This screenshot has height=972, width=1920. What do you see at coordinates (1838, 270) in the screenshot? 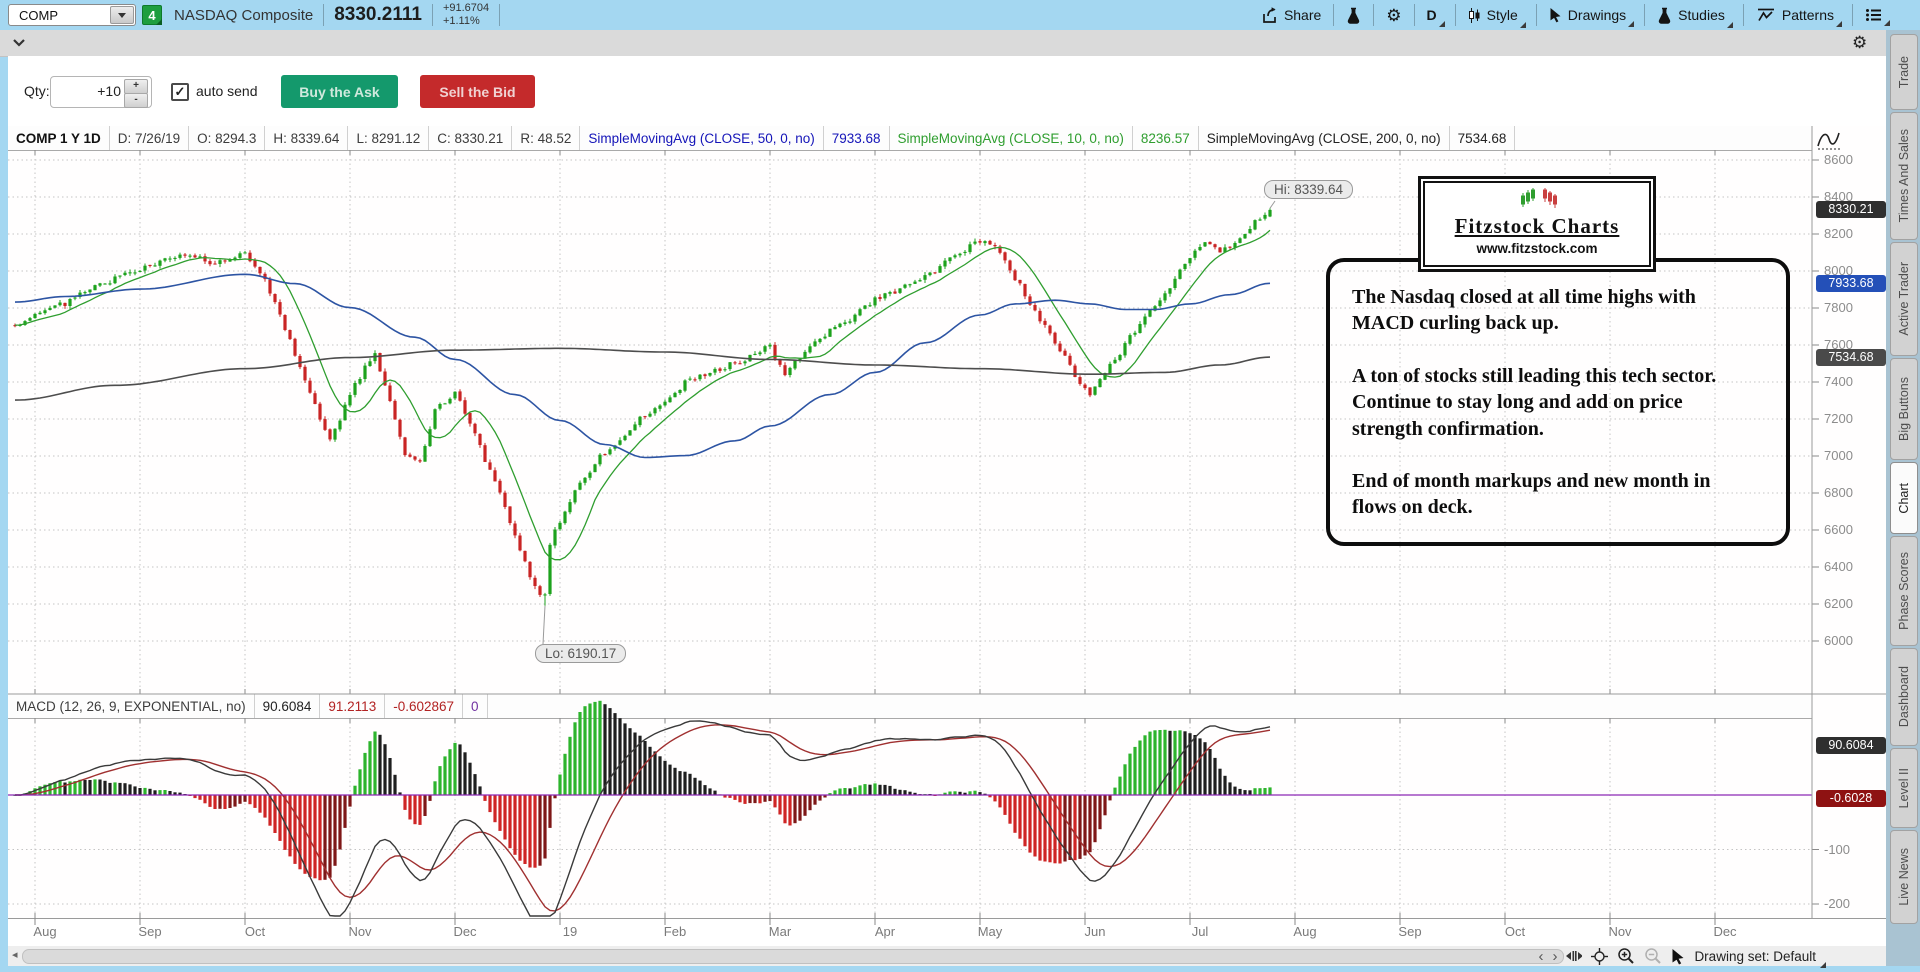
I see `price-tick-label: 8000` at bounding box center [1838, 270].